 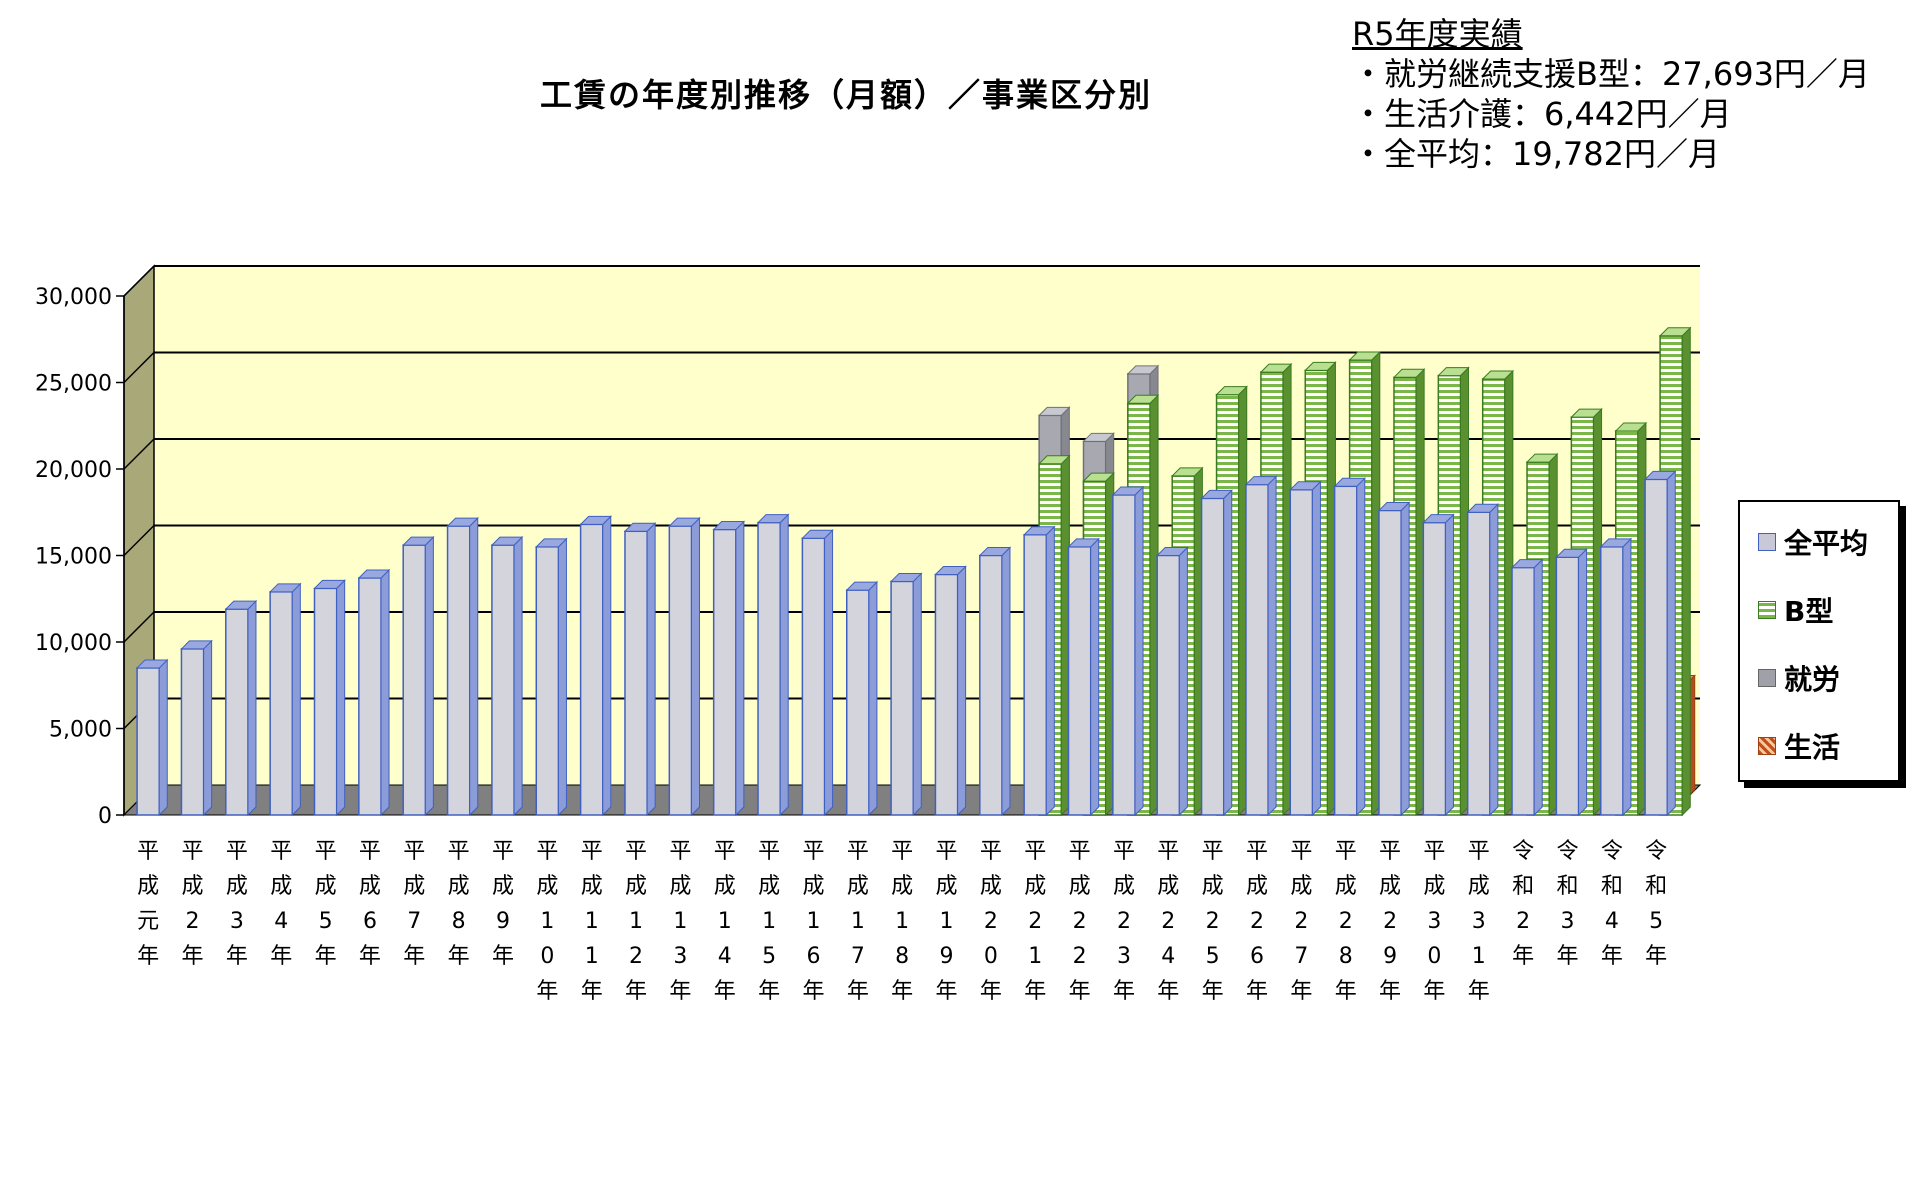 What do you see at coordinates (503, 904) in the screenshot?
I see `x-category-label: 平成 9 年` at bounding box center [503, 904].